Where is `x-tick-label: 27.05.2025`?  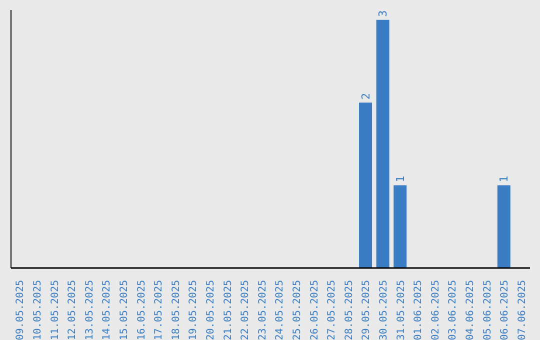
x-tick-label: 27.05.2025 is located at coordinates (332, 310).